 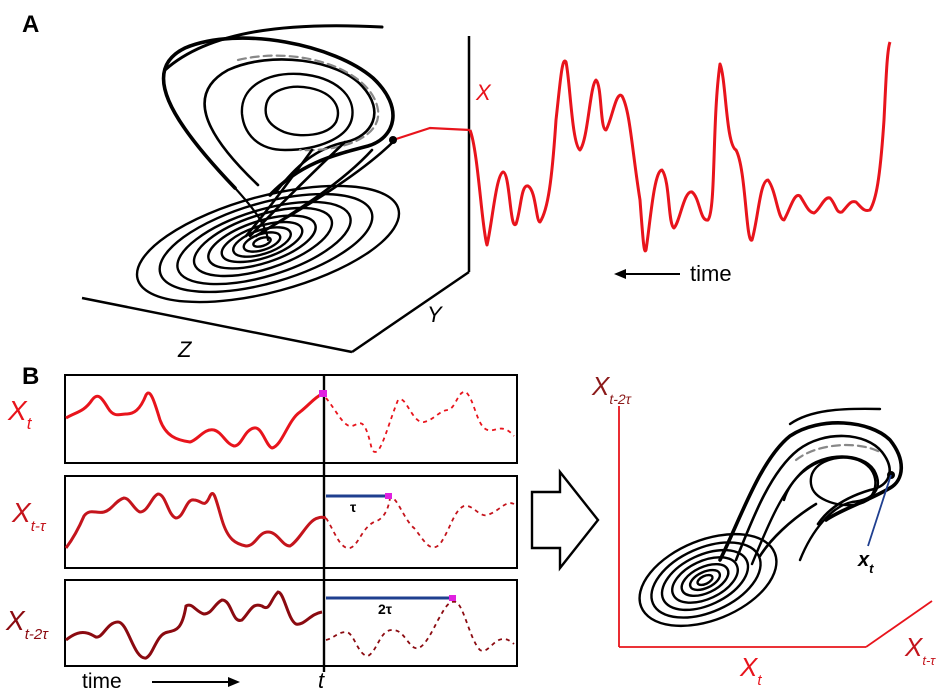 What do you see at coordinates (194, 420) in the screenshot?
I see `signal-x-t` at bounding box center [194, 420].